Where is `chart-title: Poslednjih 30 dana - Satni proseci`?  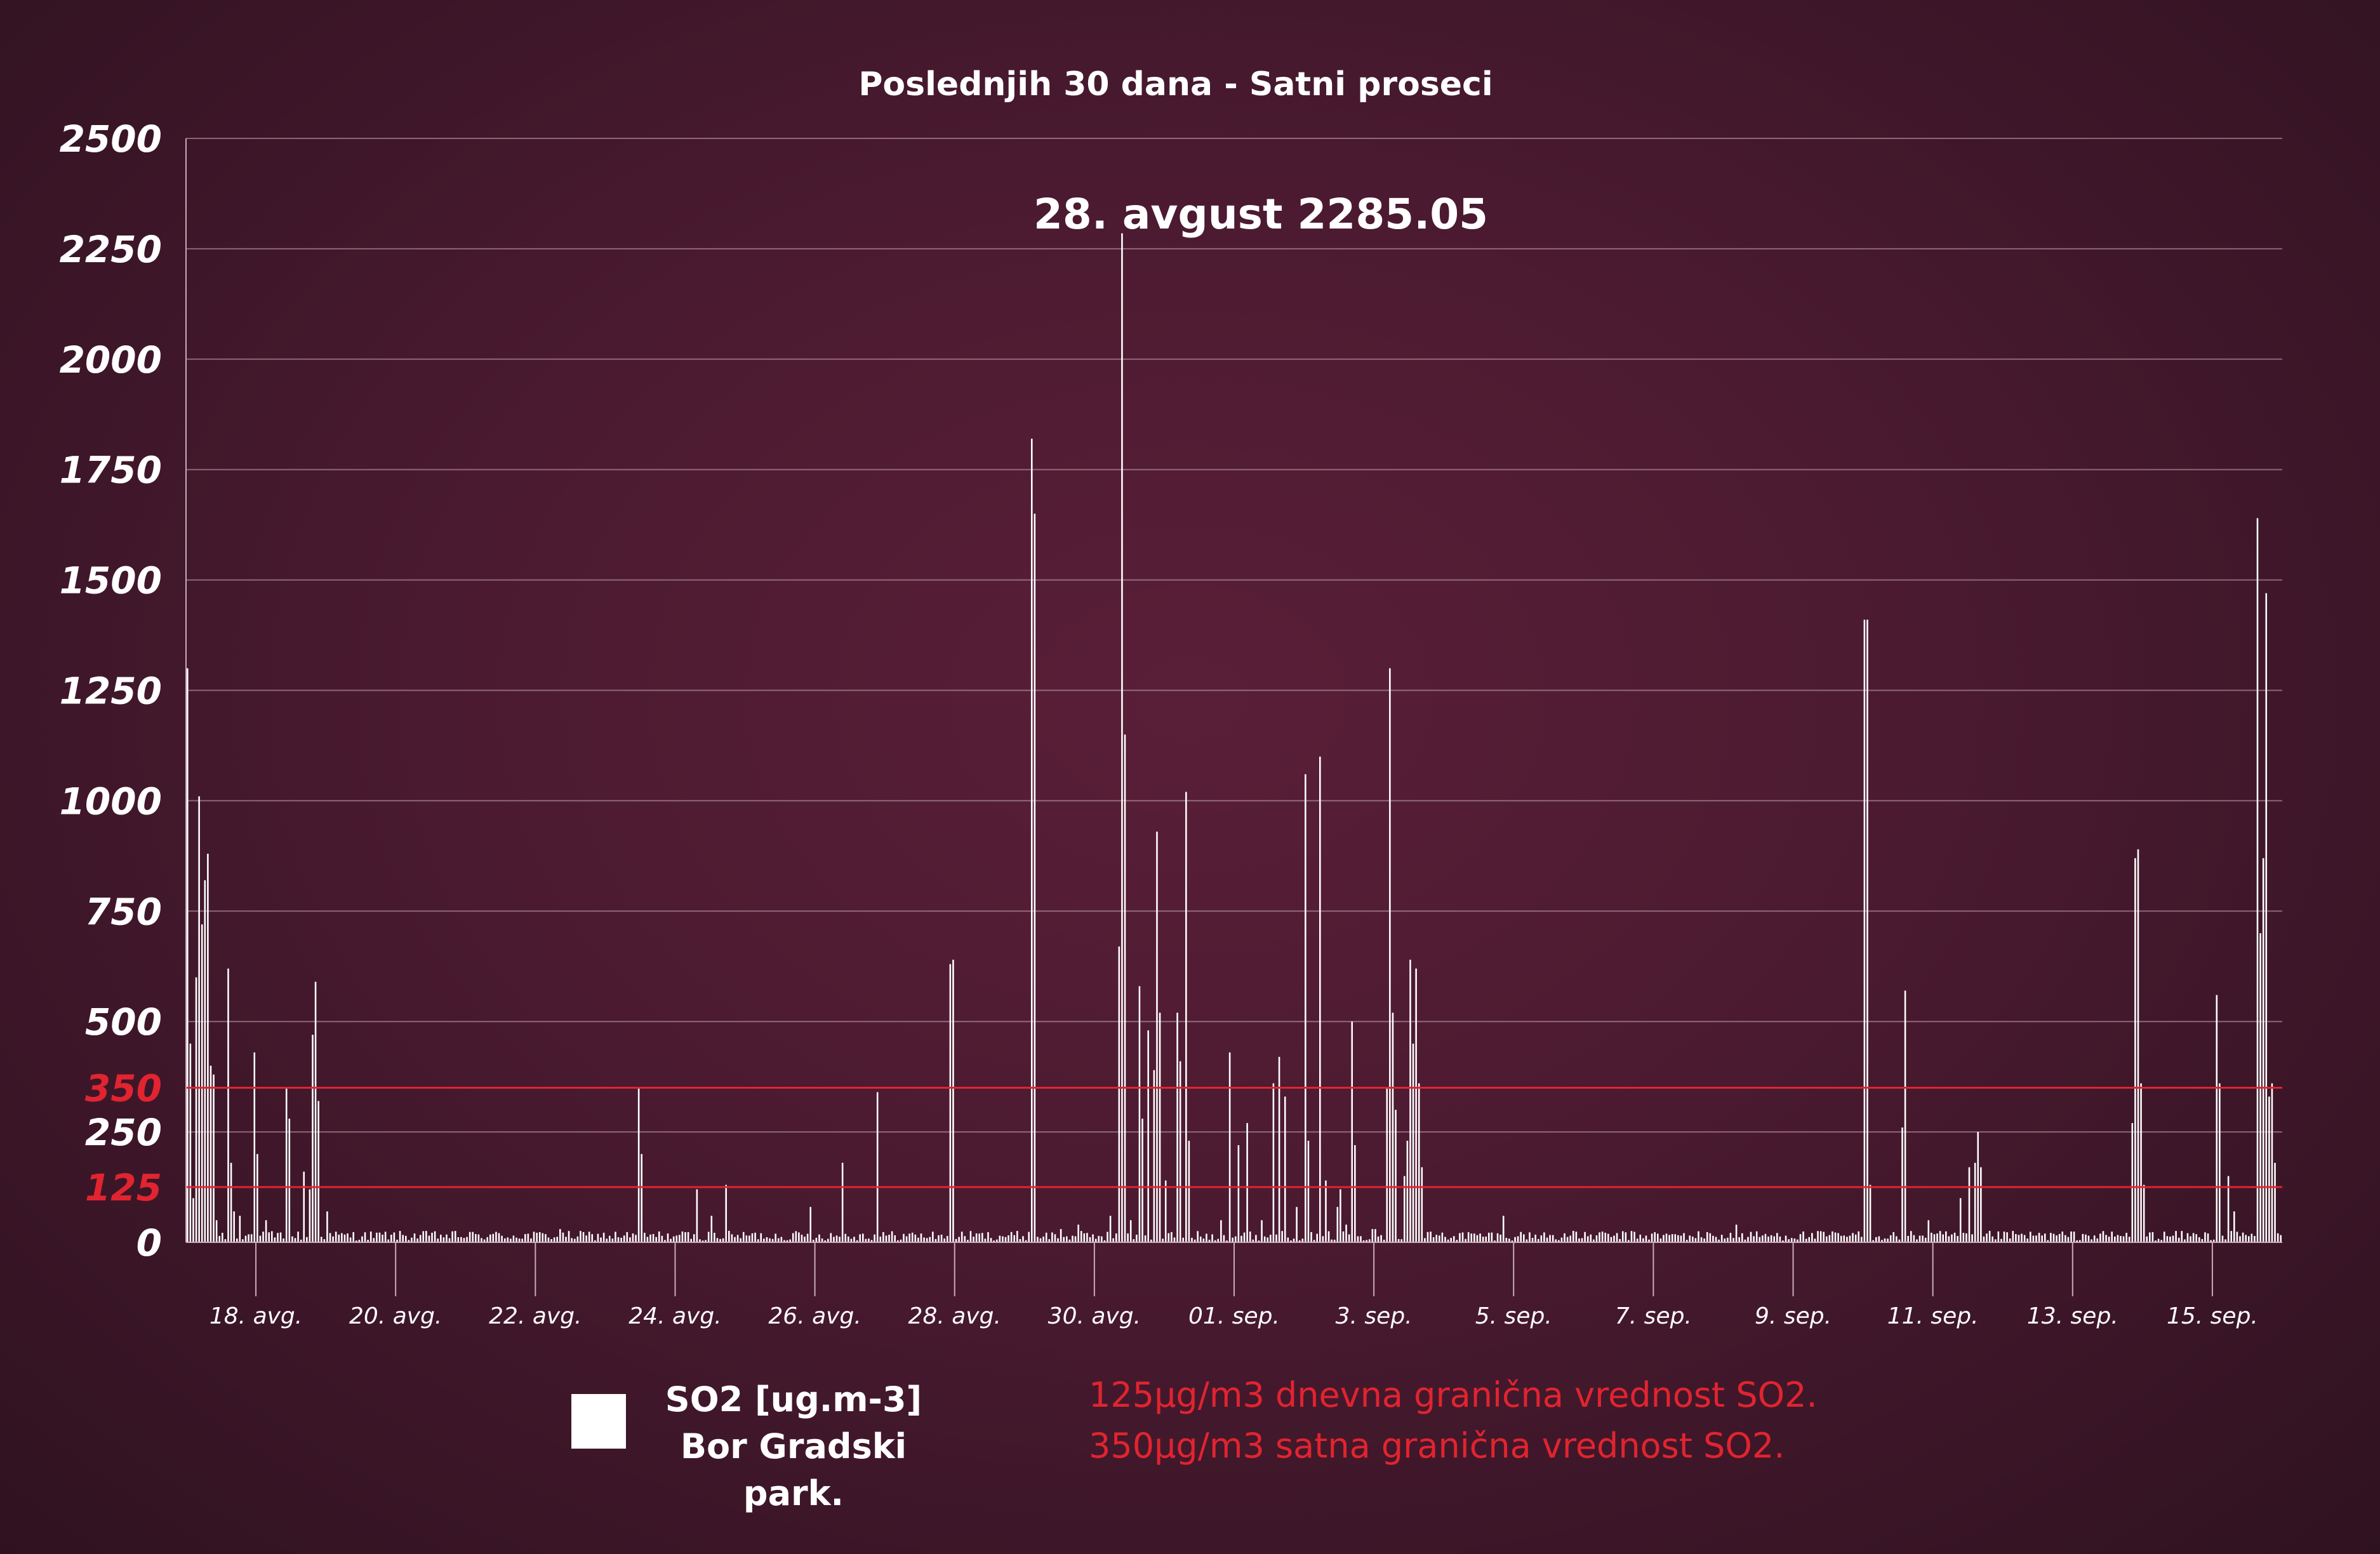 chart-title: Poslednjih 30 dana - Satni proseci is located at coordinates (1175, 84).